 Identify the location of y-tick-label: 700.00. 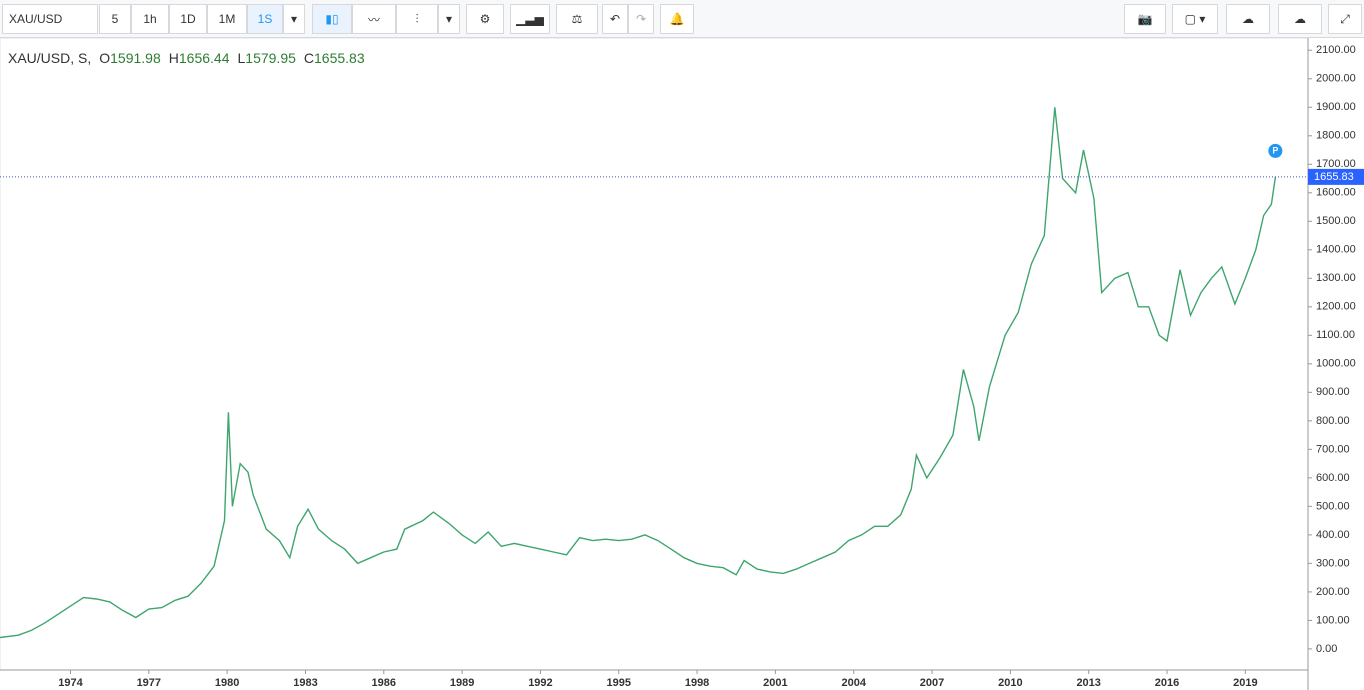
(1333, 449).